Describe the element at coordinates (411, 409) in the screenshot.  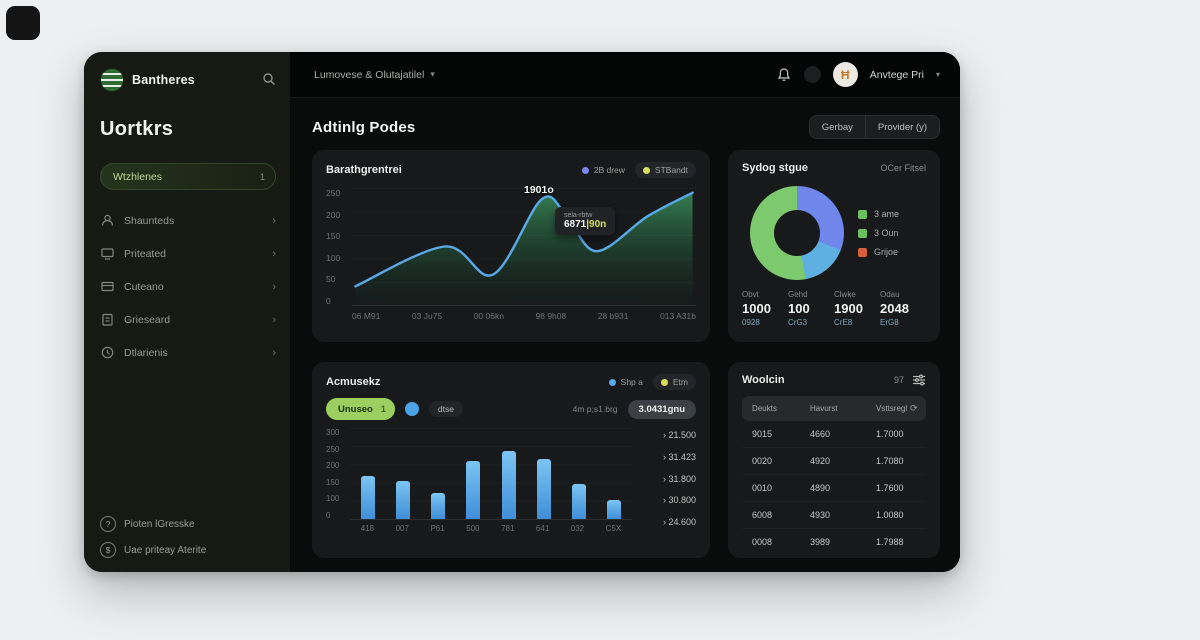
I see `blue-toggle` at that location.